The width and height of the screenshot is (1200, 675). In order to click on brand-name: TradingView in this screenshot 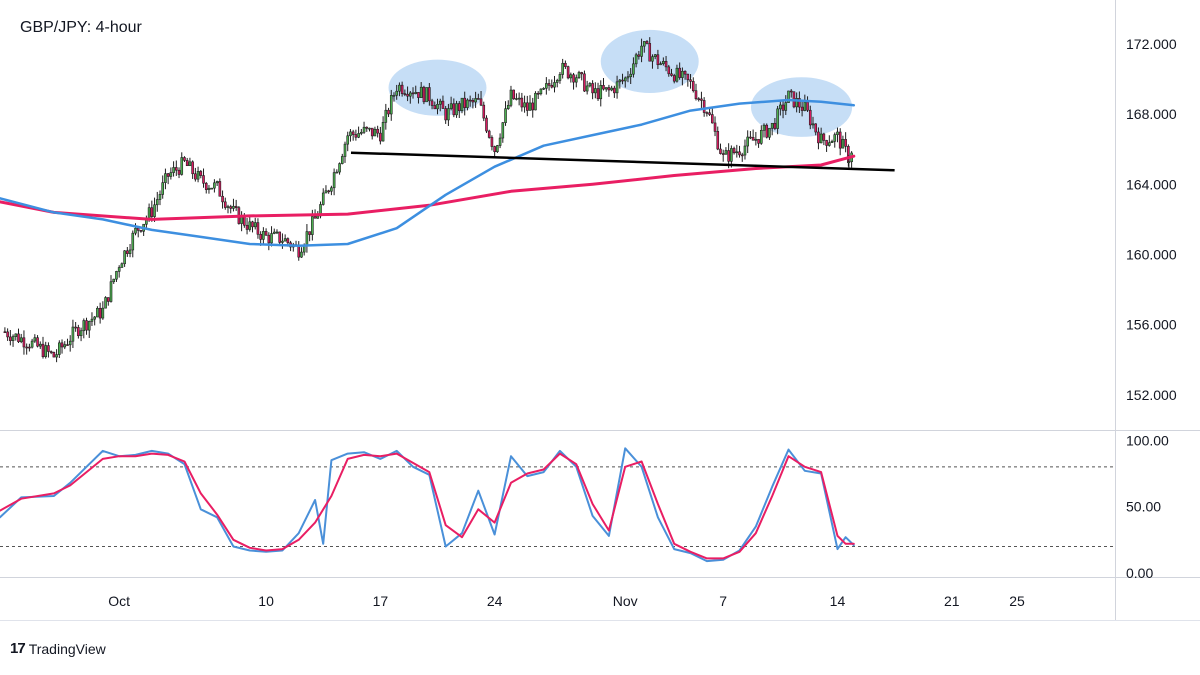, I will do `click(67, 648)`.